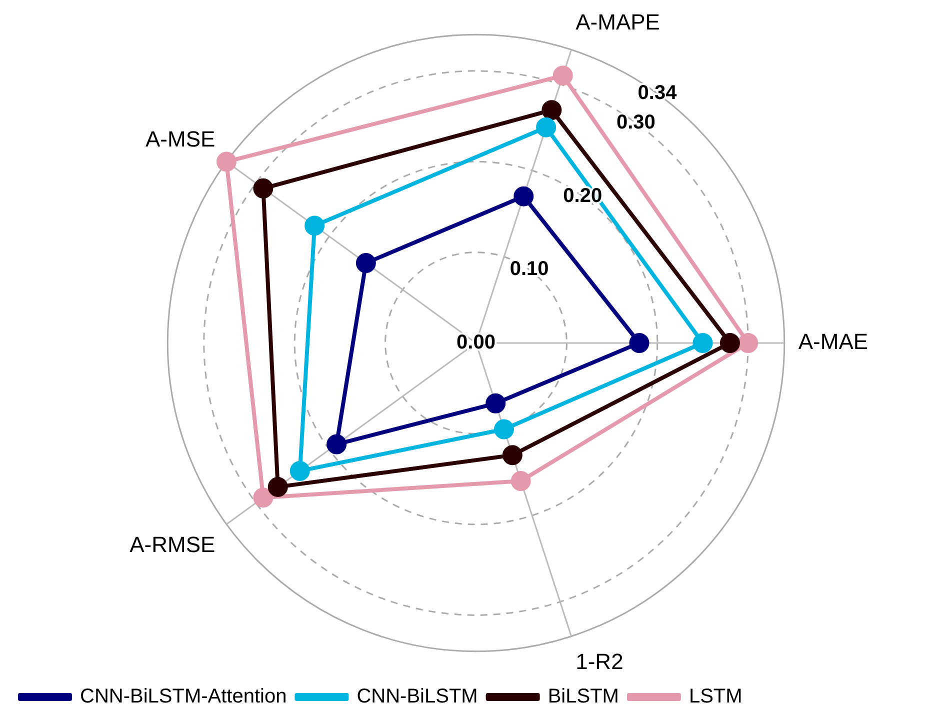  Describe the element at coordinates (173, 544) in the screenshot. I see `spoke-label: A-RMSE` at that location.